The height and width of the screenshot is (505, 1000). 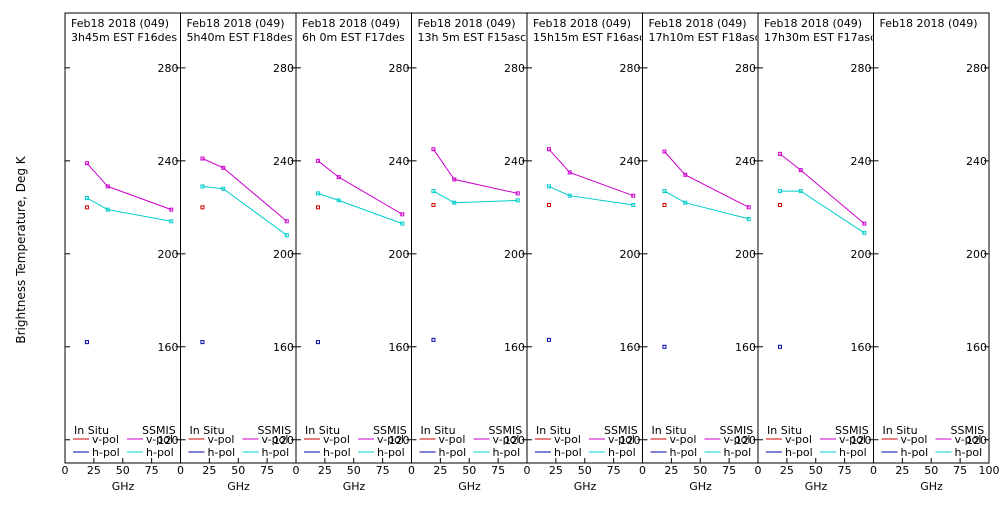 What do you see at coordinates (861, 254) in the screenshot?
I see `y-tick-label: 200` at bounding box center [861, 254].